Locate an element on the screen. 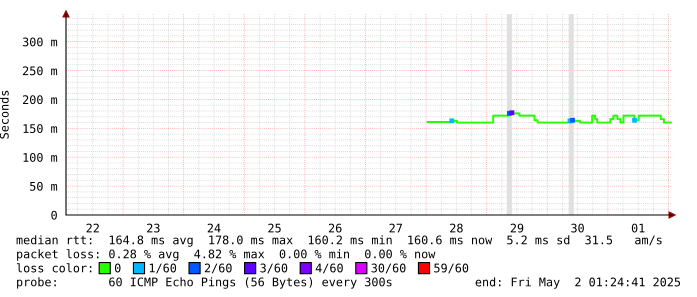  y-tick-label: 50 m is located at coordinates (44, 186).